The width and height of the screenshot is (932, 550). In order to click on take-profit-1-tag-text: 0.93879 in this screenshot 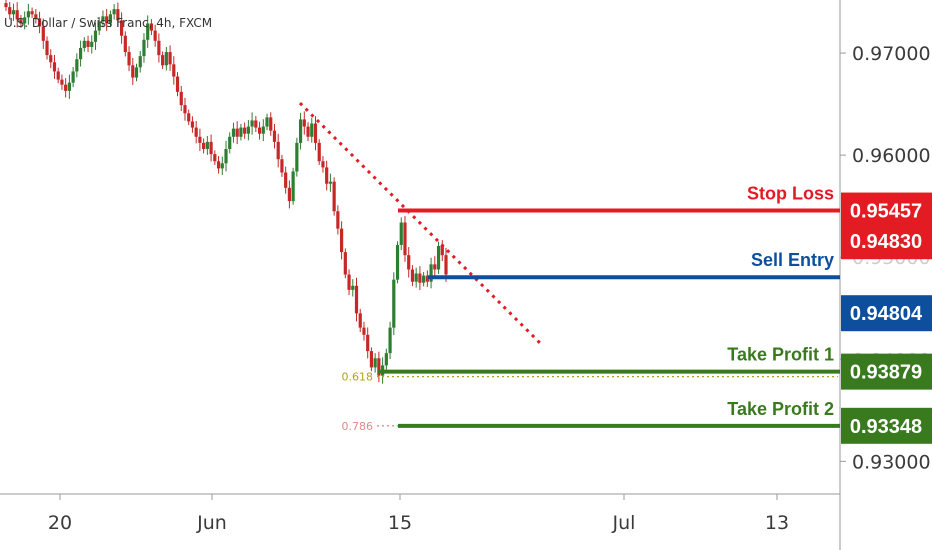, I will do `click(886, 373)`.